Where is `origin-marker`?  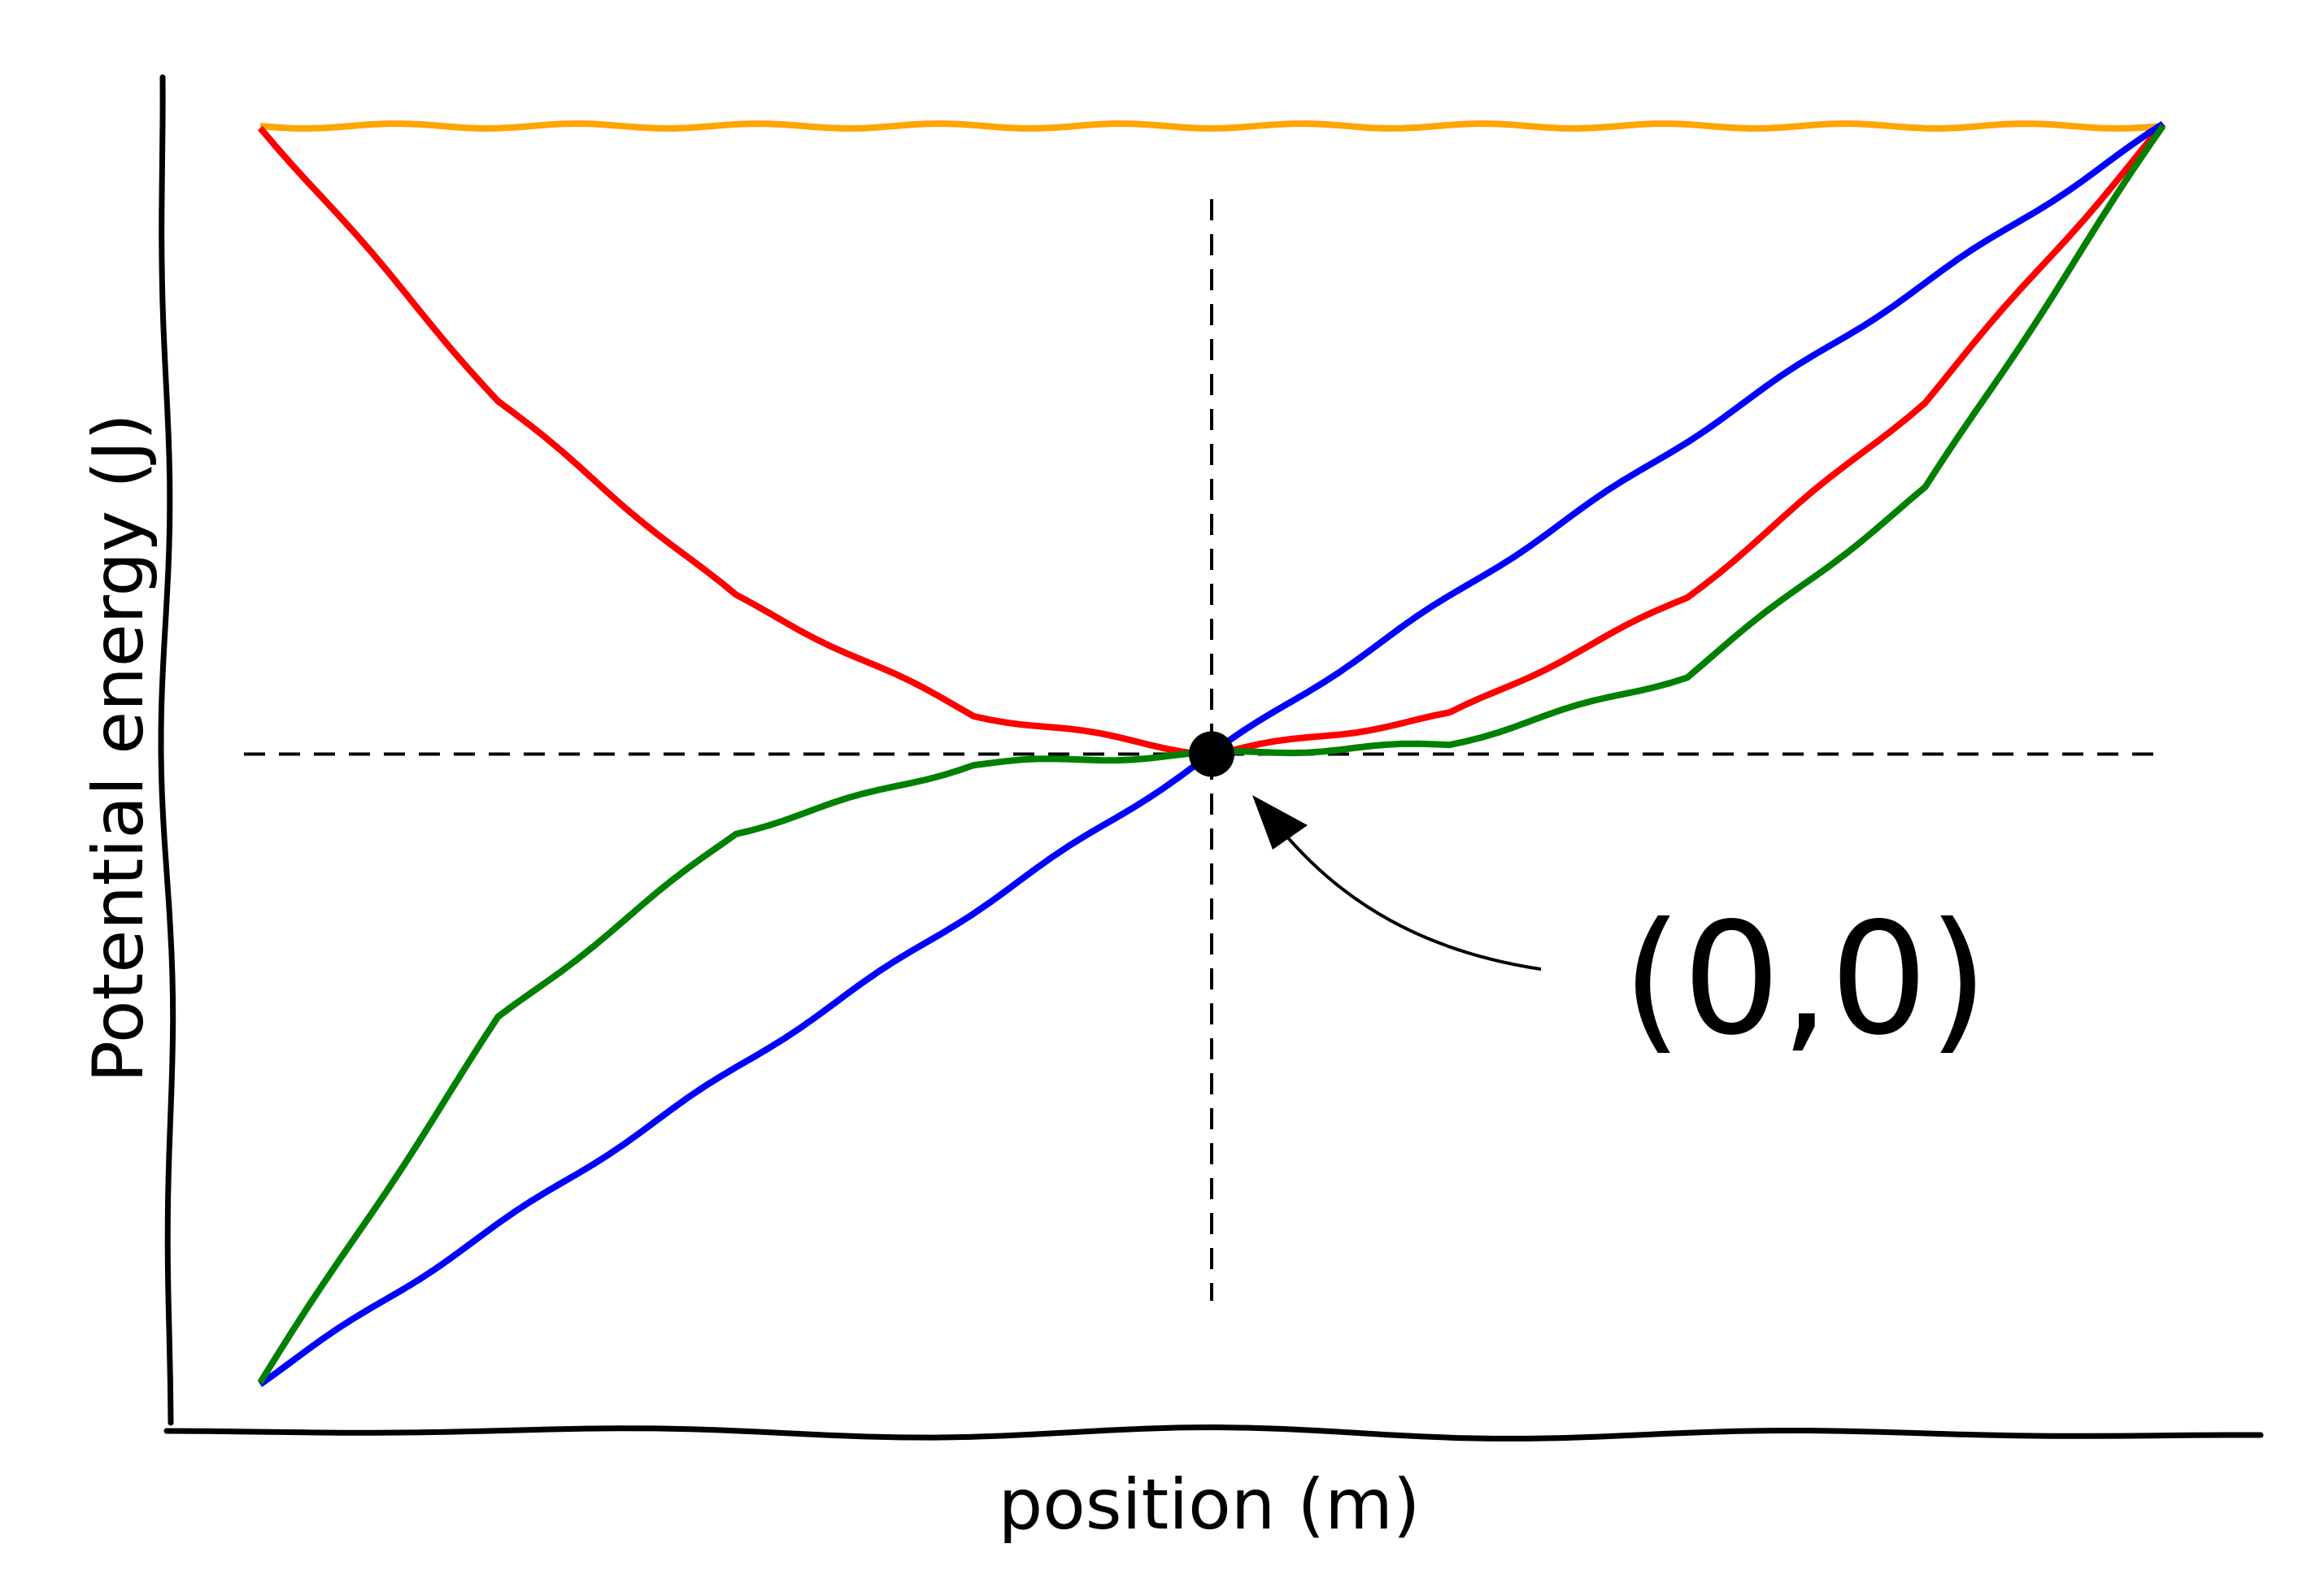 origin-marker is located at coordinates (1211, 754).